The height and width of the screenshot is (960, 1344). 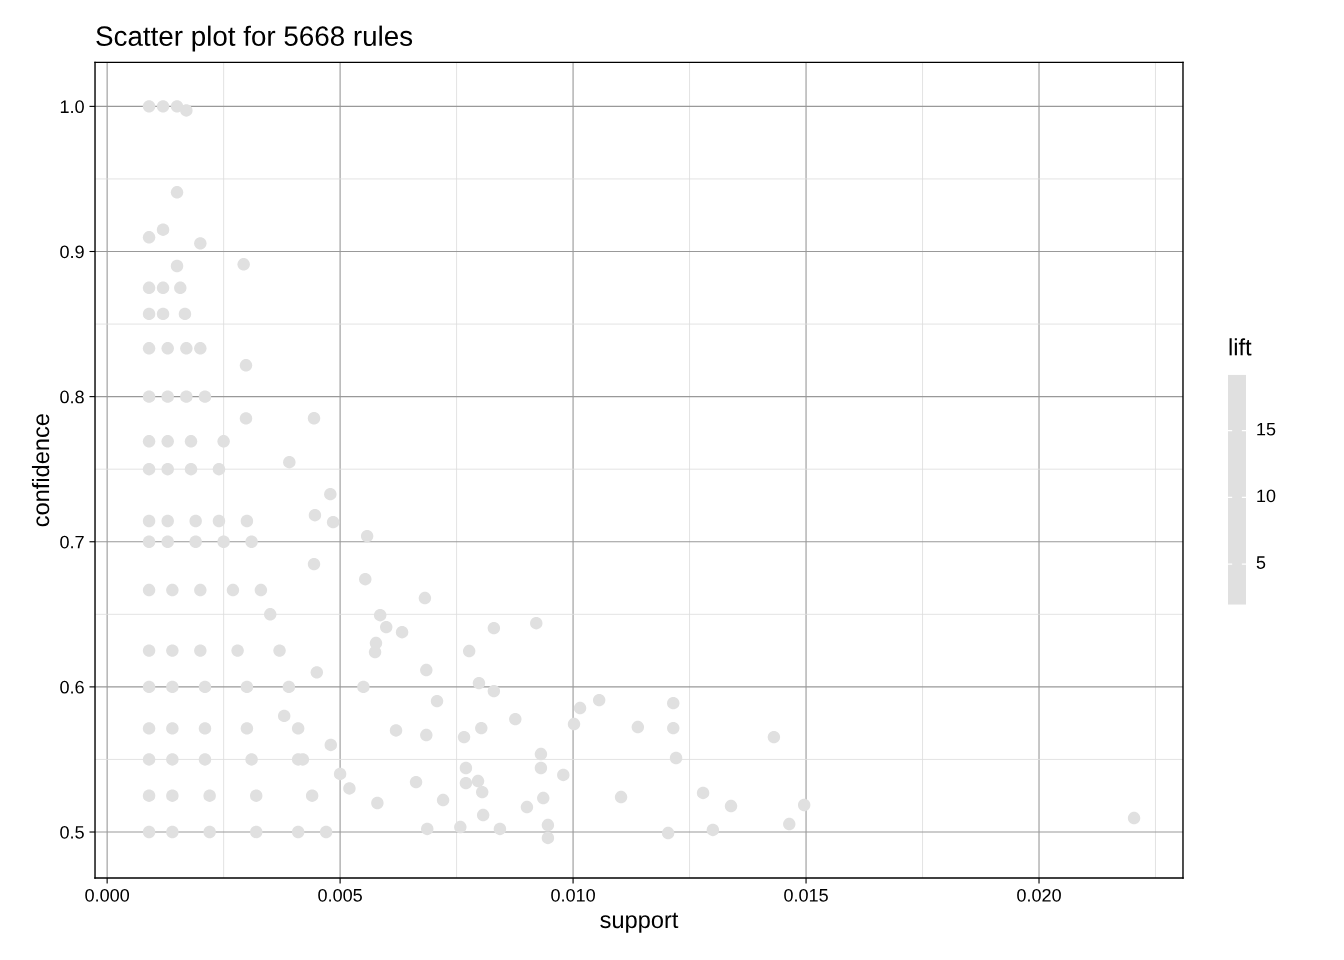 What do you see at coordinates (72, 687) in the screenshot?
I see `y-tick-label: 0.6` at bounding box center [72, 687].